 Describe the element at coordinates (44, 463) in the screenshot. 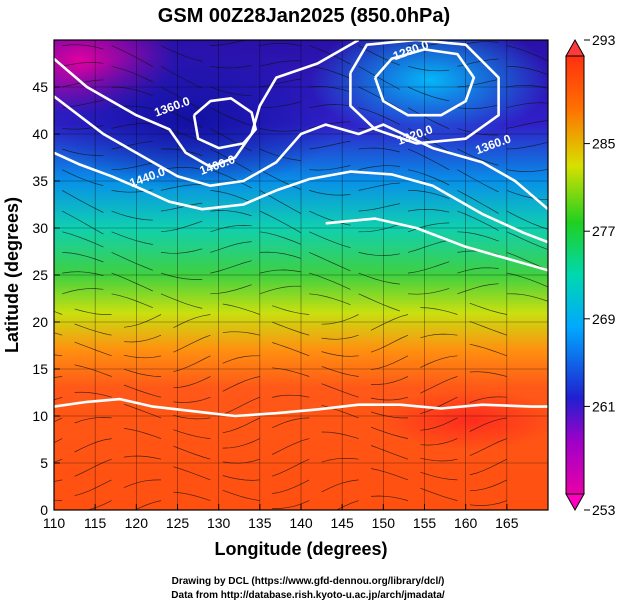

I see `y-tick-label: 5` at that location.